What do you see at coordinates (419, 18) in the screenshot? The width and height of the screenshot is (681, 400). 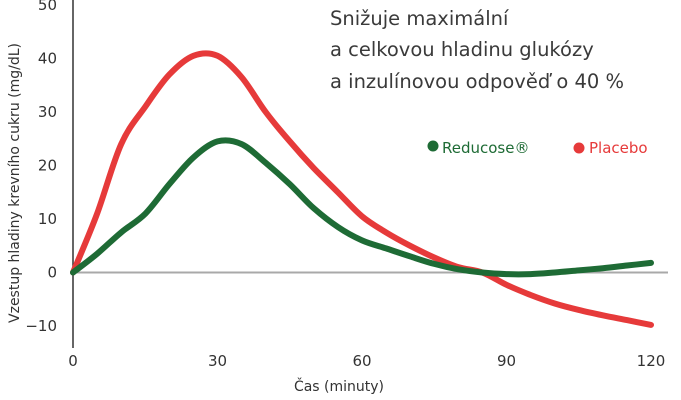 I see `headline-line-1: Snižuje maximální` at bounding box center [419, 18].